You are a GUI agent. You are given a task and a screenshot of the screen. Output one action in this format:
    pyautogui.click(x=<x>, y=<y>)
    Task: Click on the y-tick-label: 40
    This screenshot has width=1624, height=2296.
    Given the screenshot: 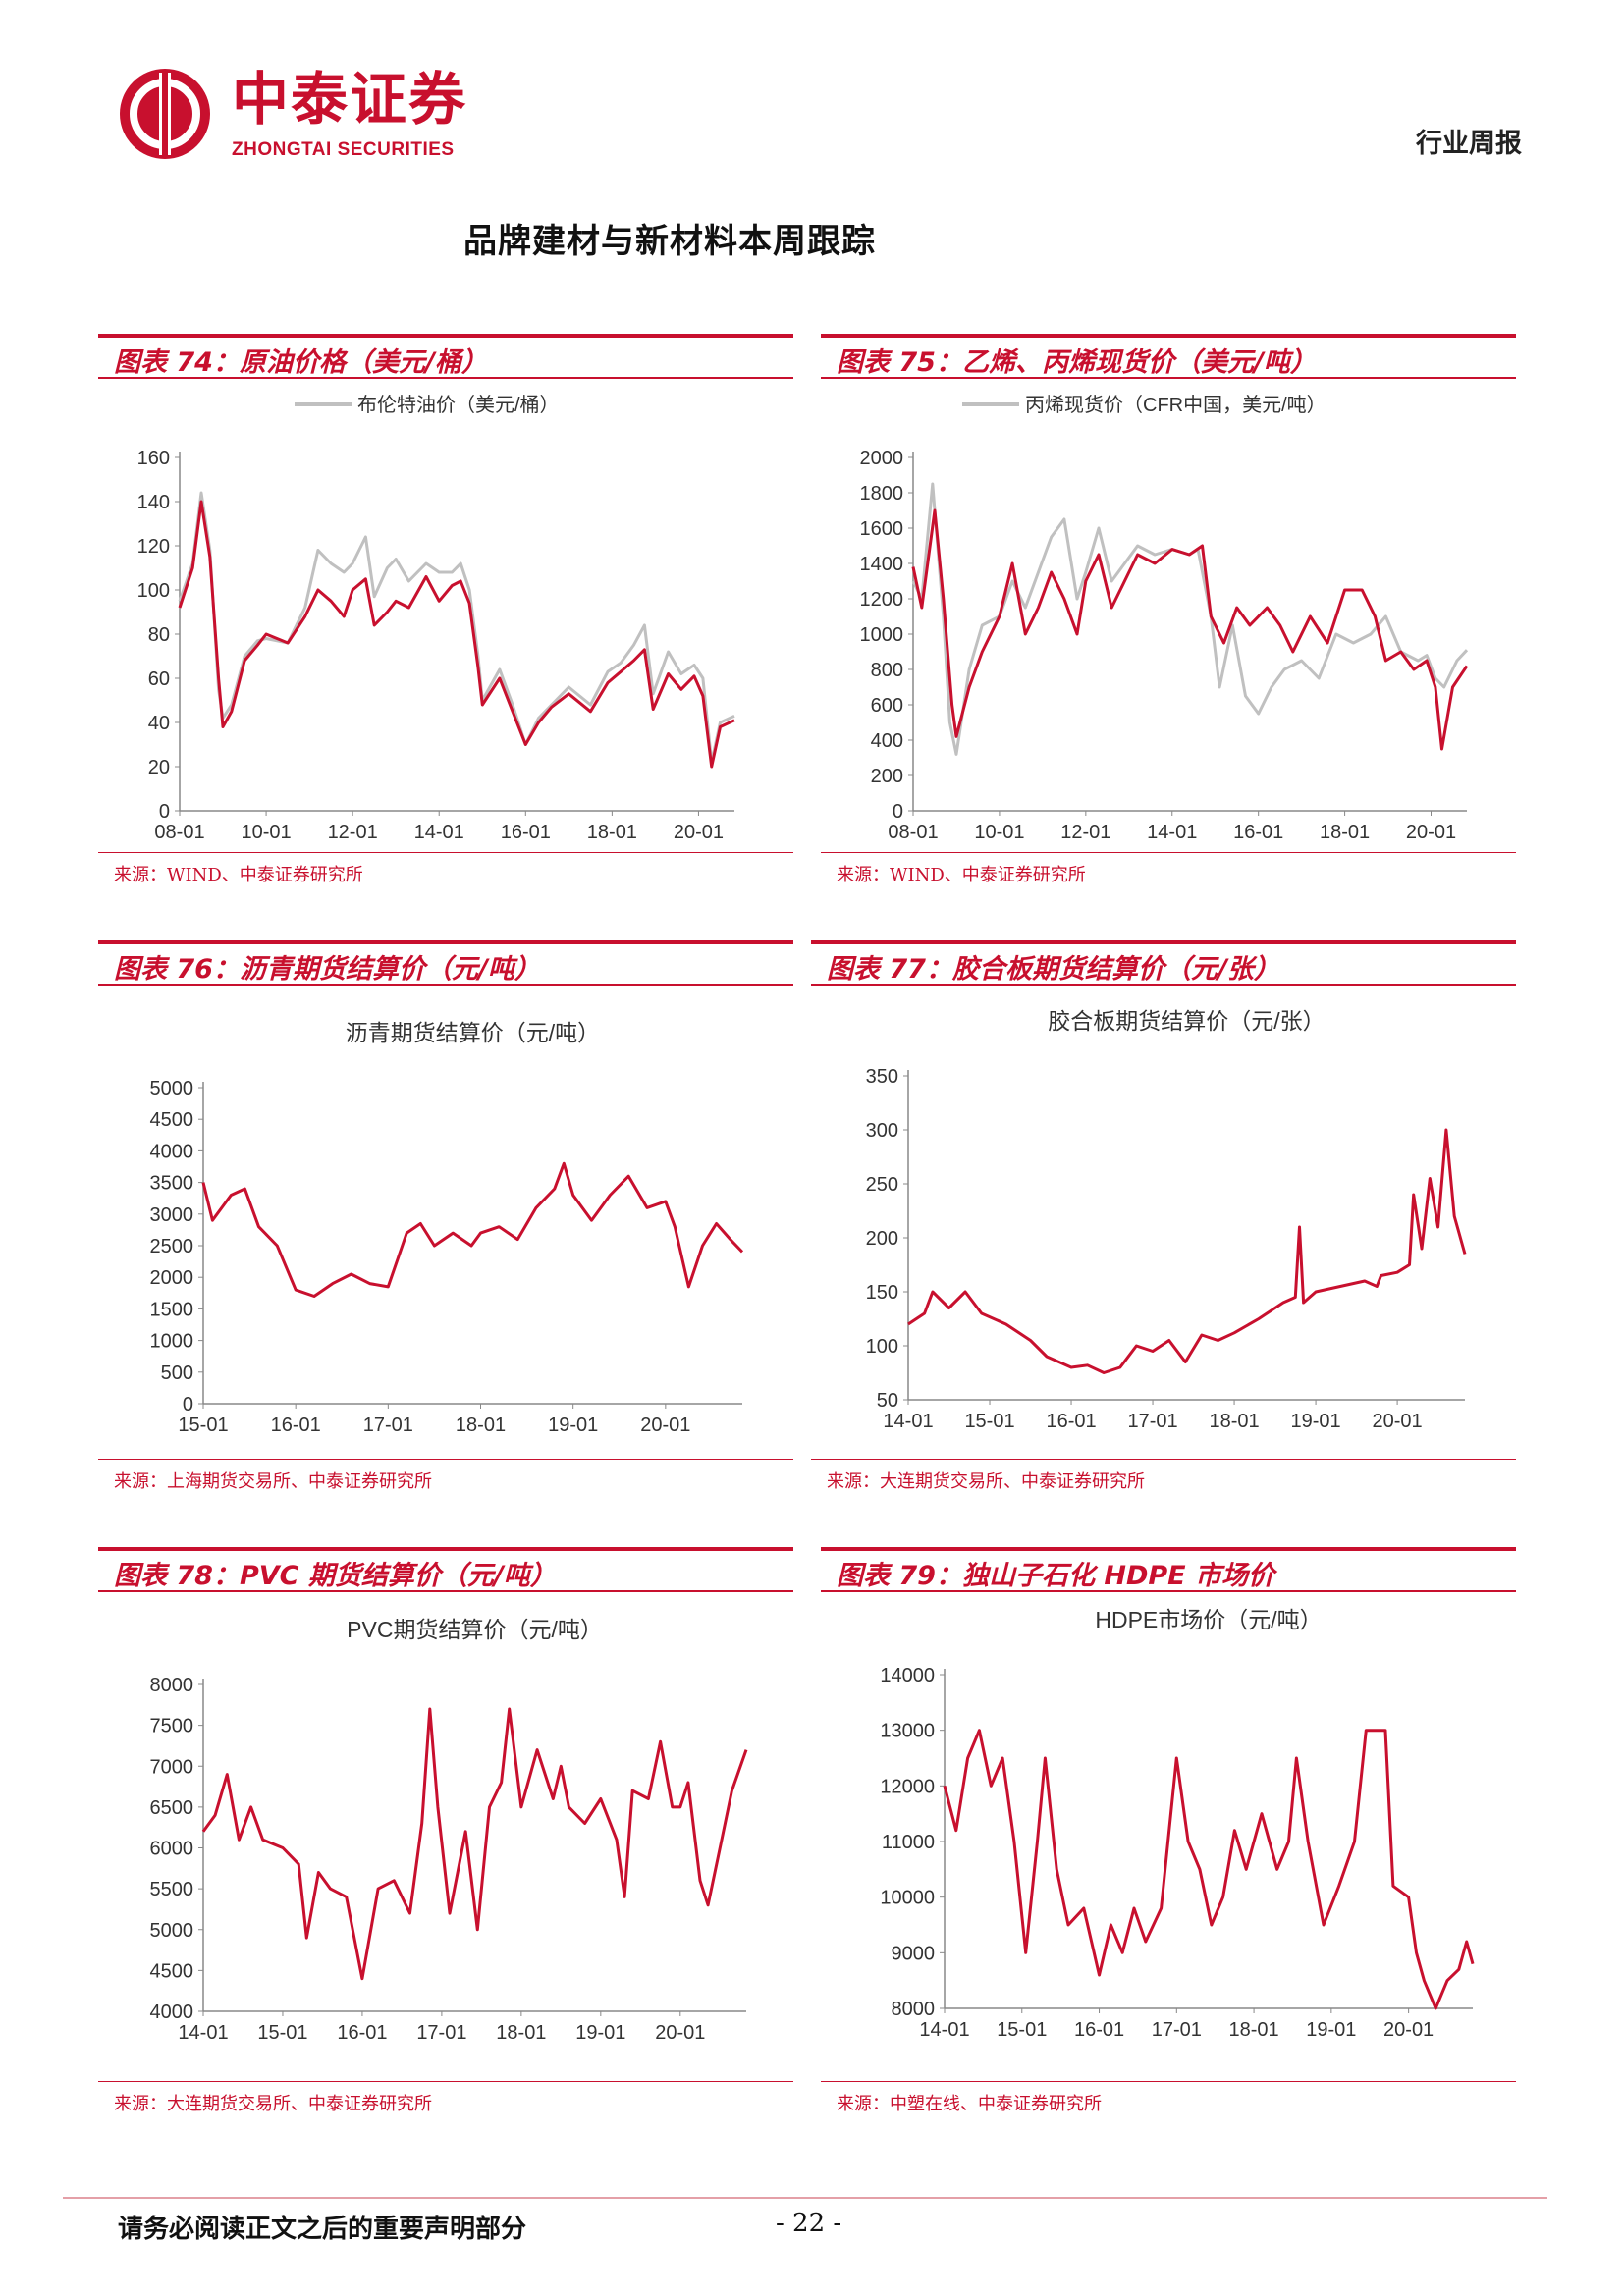 What is the action you would take?
    pyautogui.click(x=159, y=724)
    